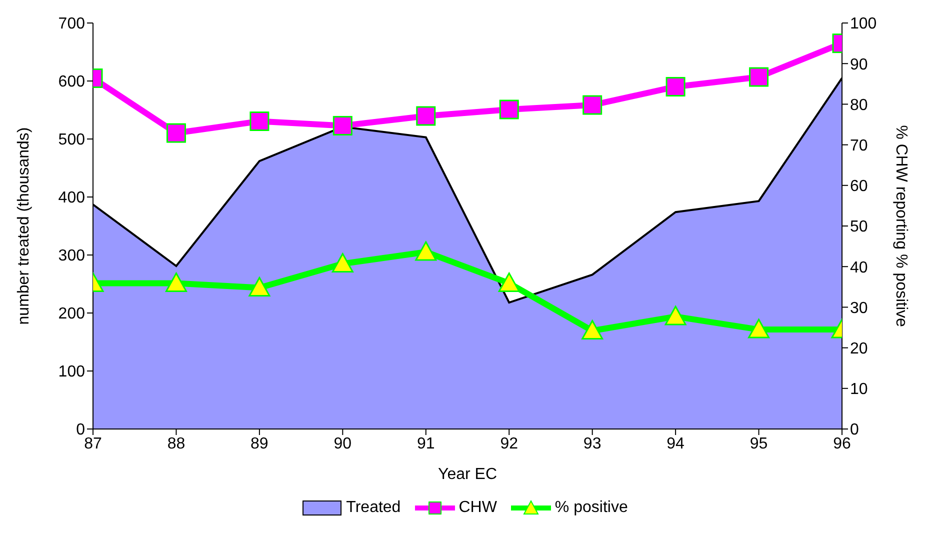 The image size is (930, 535). I want to click on y2-tick-label: 90, so click(859, 65).